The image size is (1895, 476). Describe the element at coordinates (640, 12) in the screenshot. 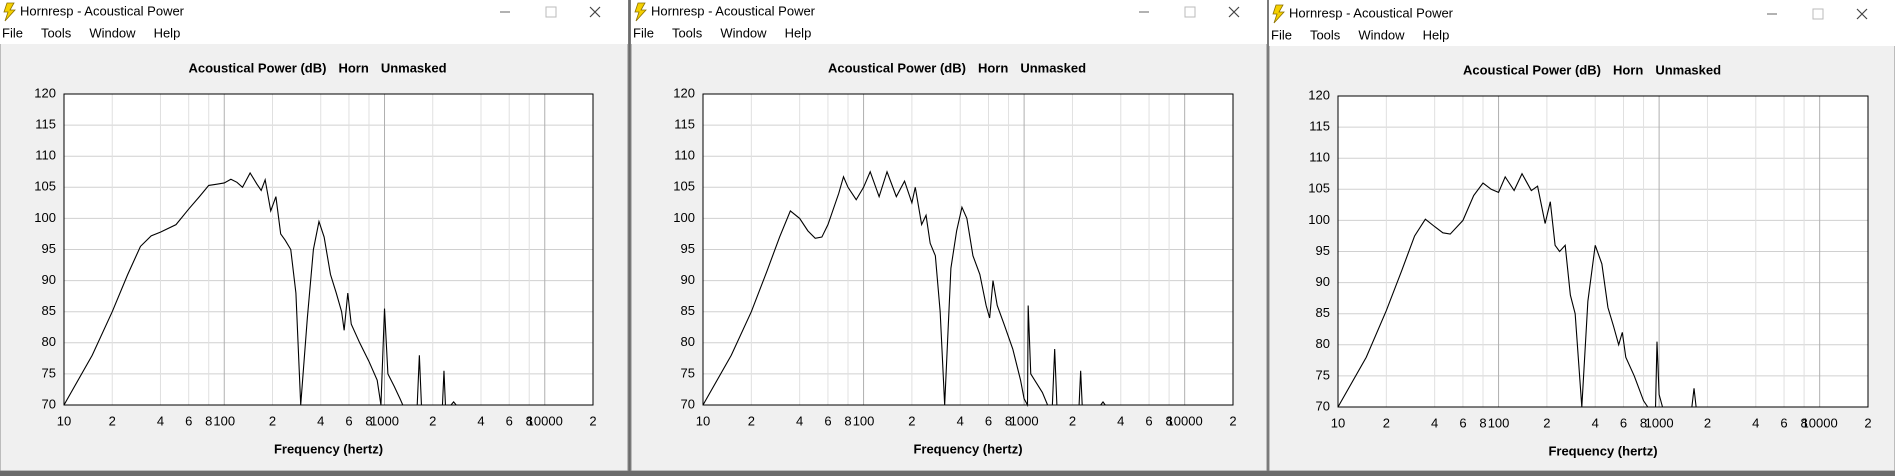

I see `app-icon` at that location.